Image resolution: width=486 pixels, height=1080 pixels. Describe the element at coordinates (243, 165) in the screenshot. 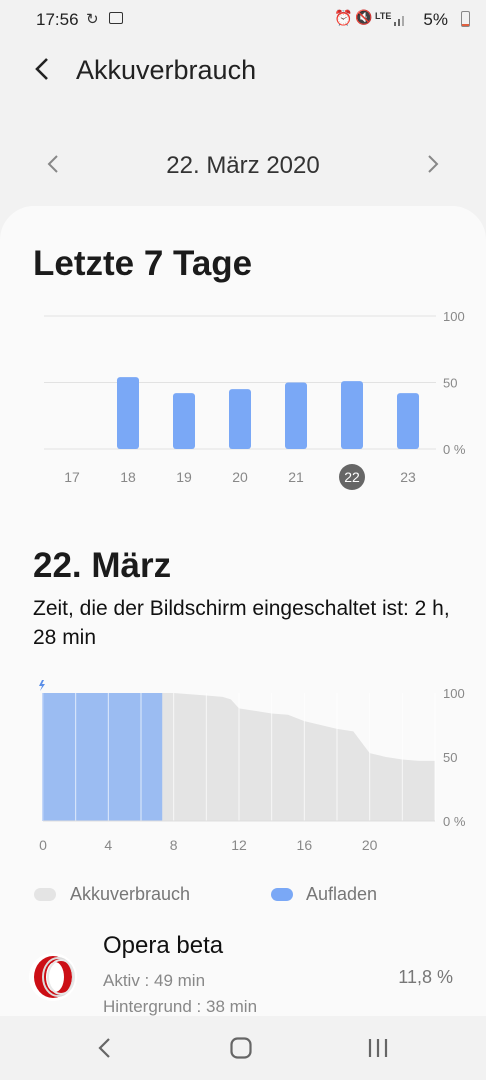

I see `date-label: 22. März 2020` at that location.